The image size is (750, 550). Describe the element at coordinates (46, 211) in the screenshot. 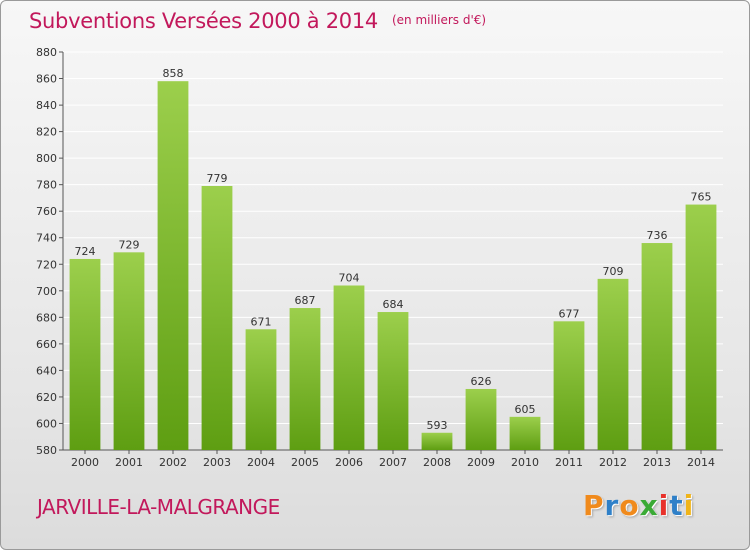

I see `y-tick-label: 760` at that location.